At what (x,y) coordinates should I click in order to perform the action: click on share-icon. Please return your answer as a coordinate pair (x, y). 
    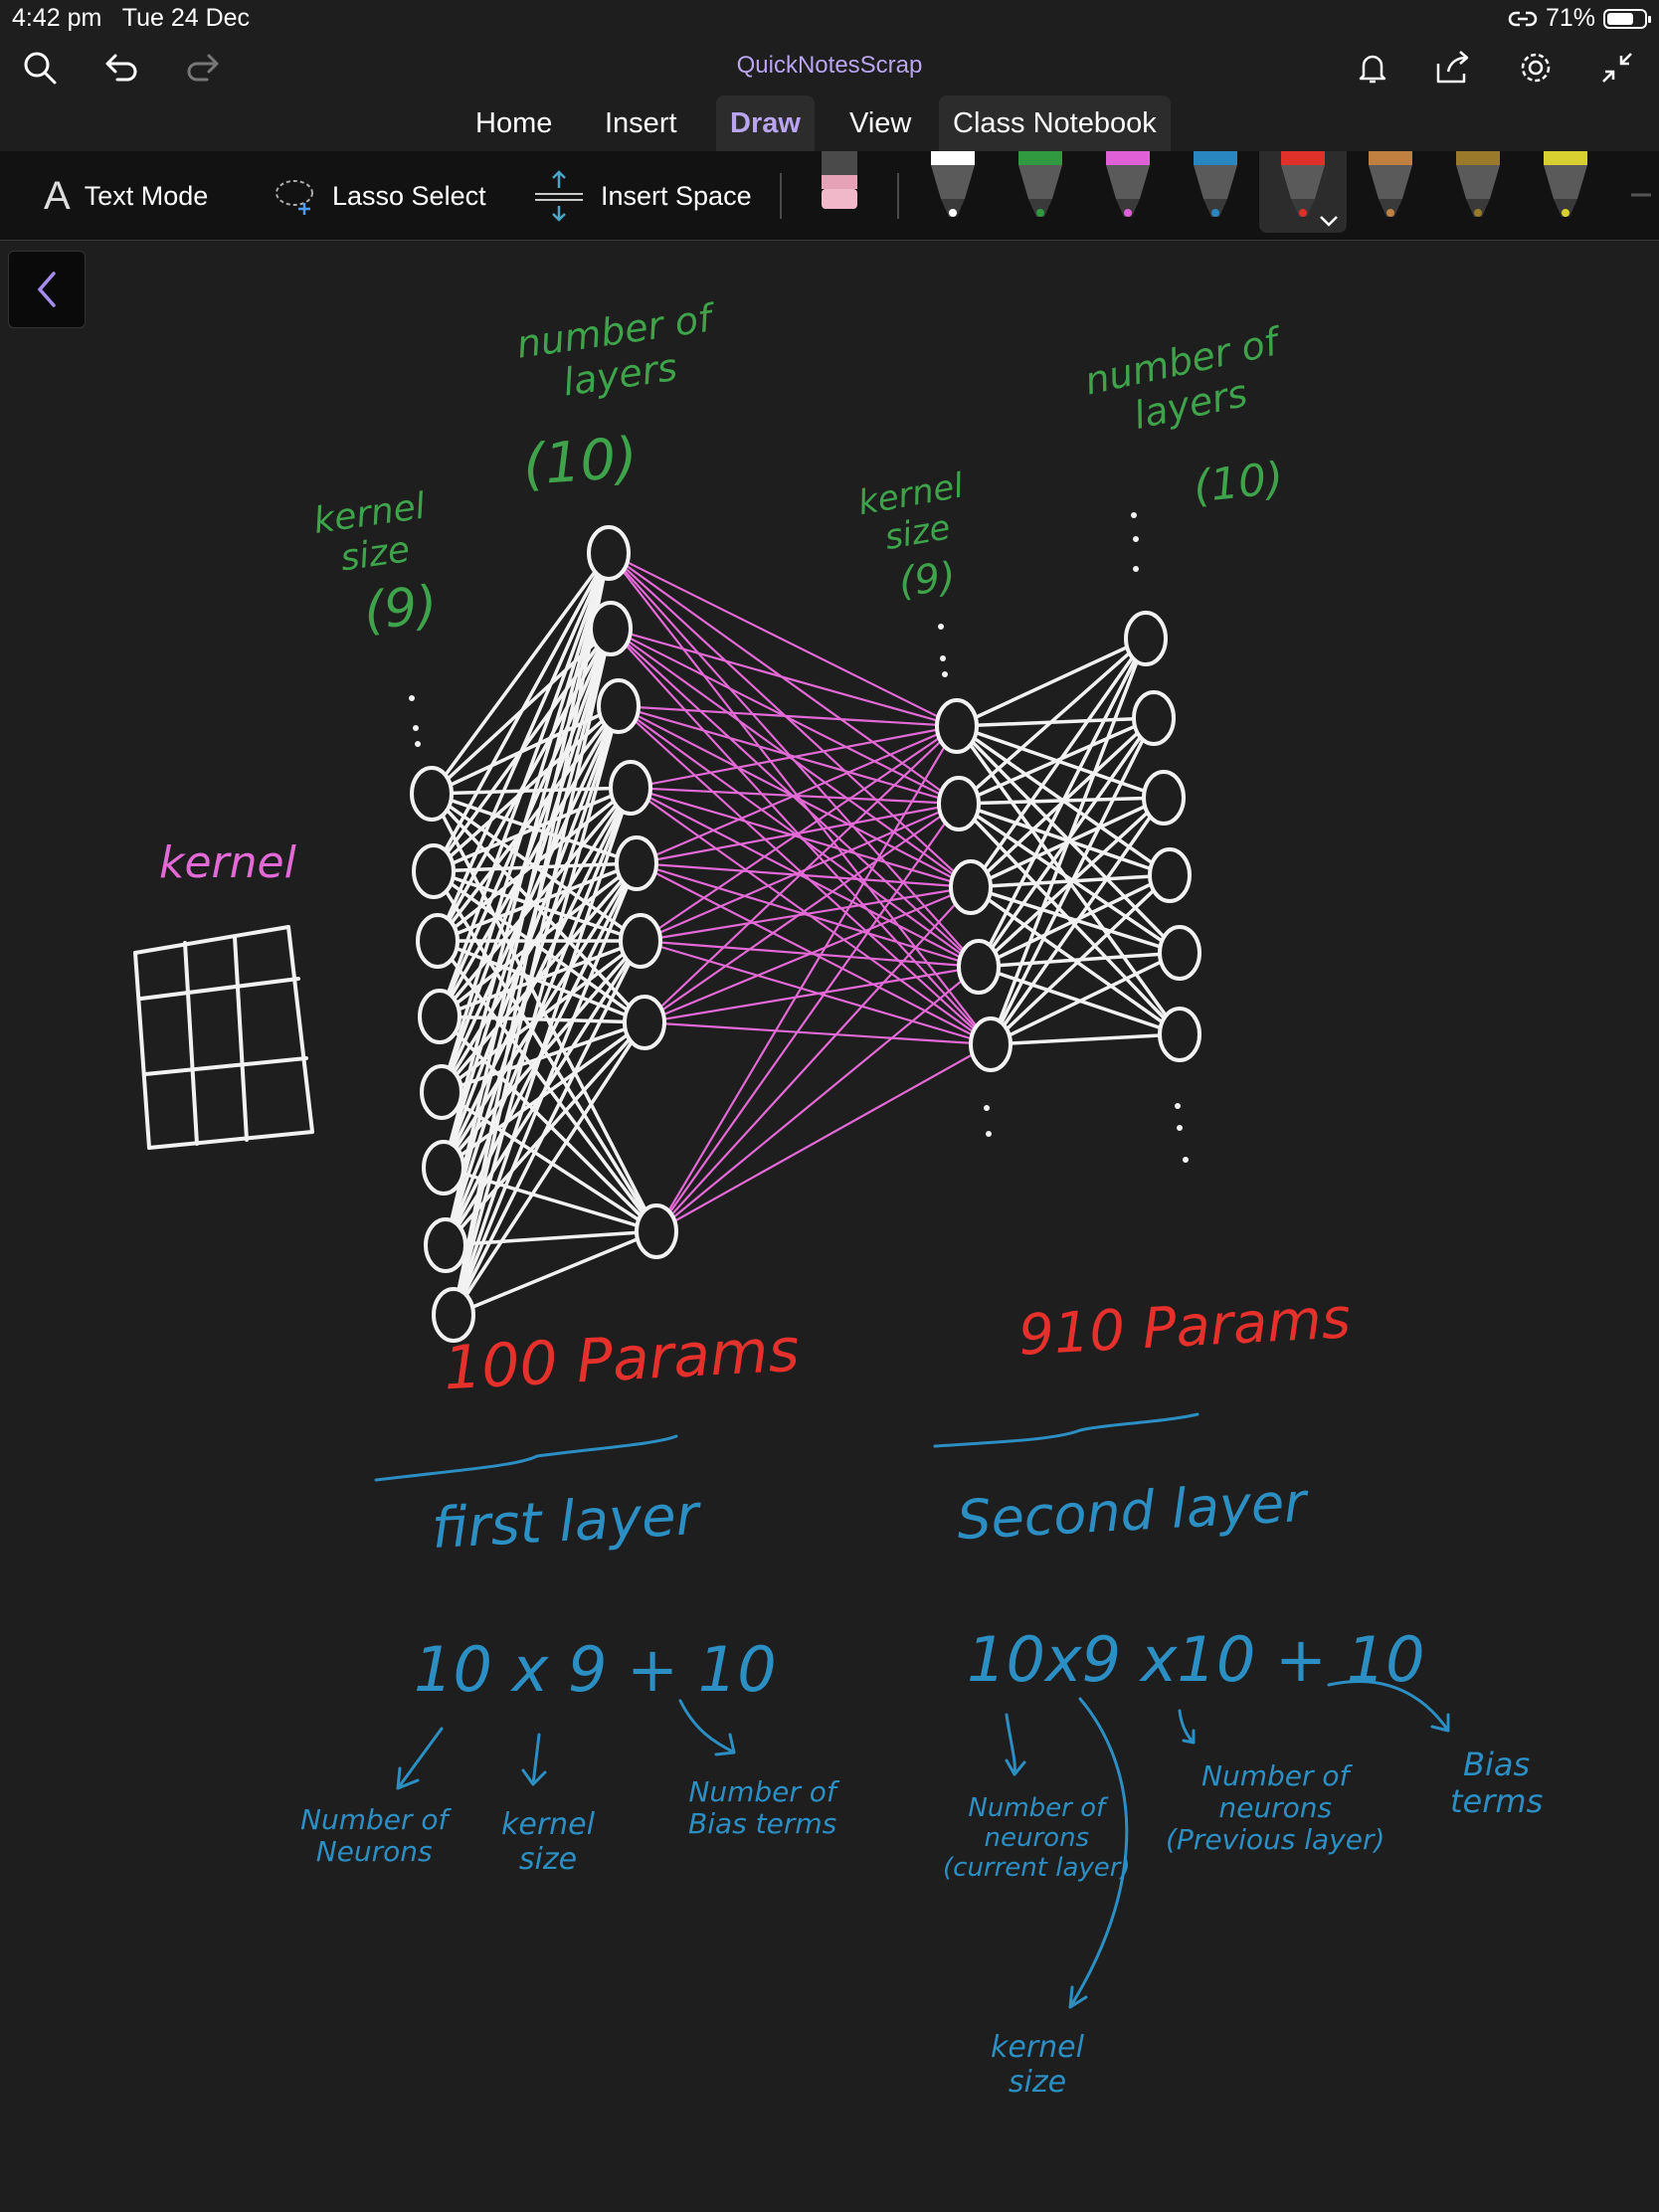
    Looking at the image, I should click on (1454, 68).